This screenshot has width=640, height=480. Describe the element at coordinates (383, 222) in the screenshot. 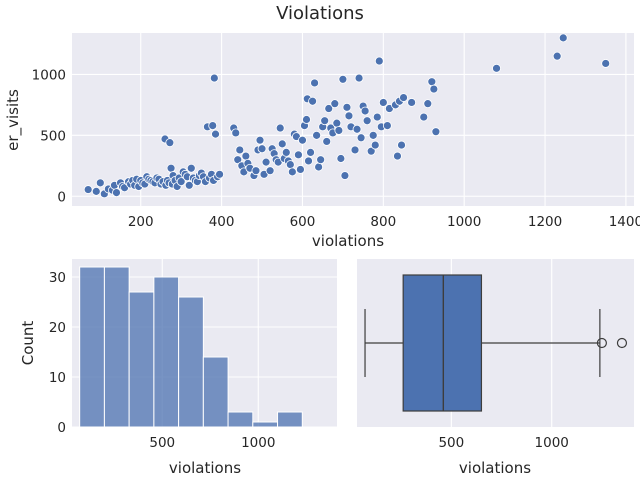

I see `scatter-x-tick-label: 800` at that location.